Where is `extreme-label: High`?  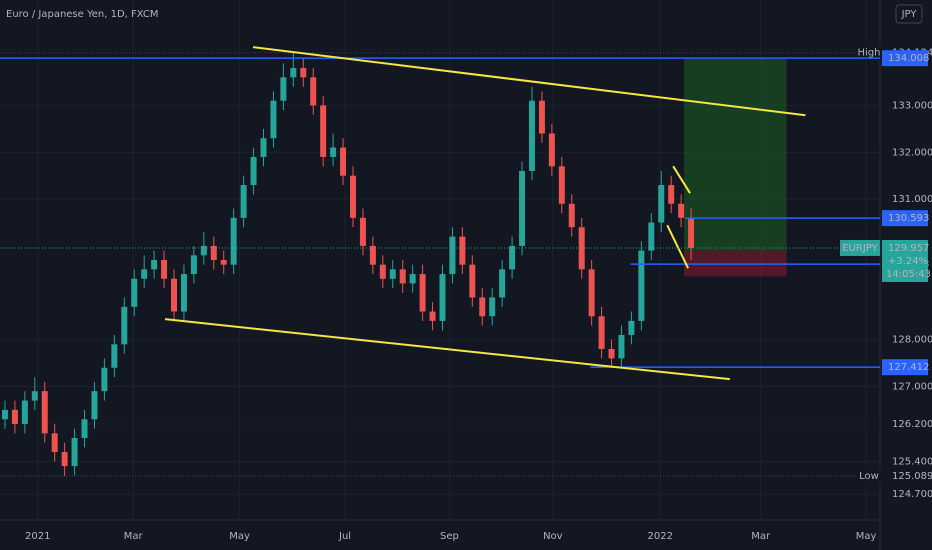 extreme-label: High is located at coordinates (869, 53).